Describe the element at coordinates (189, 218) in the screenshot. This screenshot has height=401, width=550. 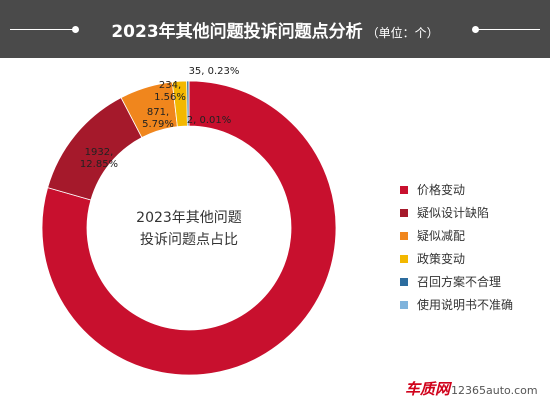
I see `center-label-line-0: 2023年其他问题` at that location.